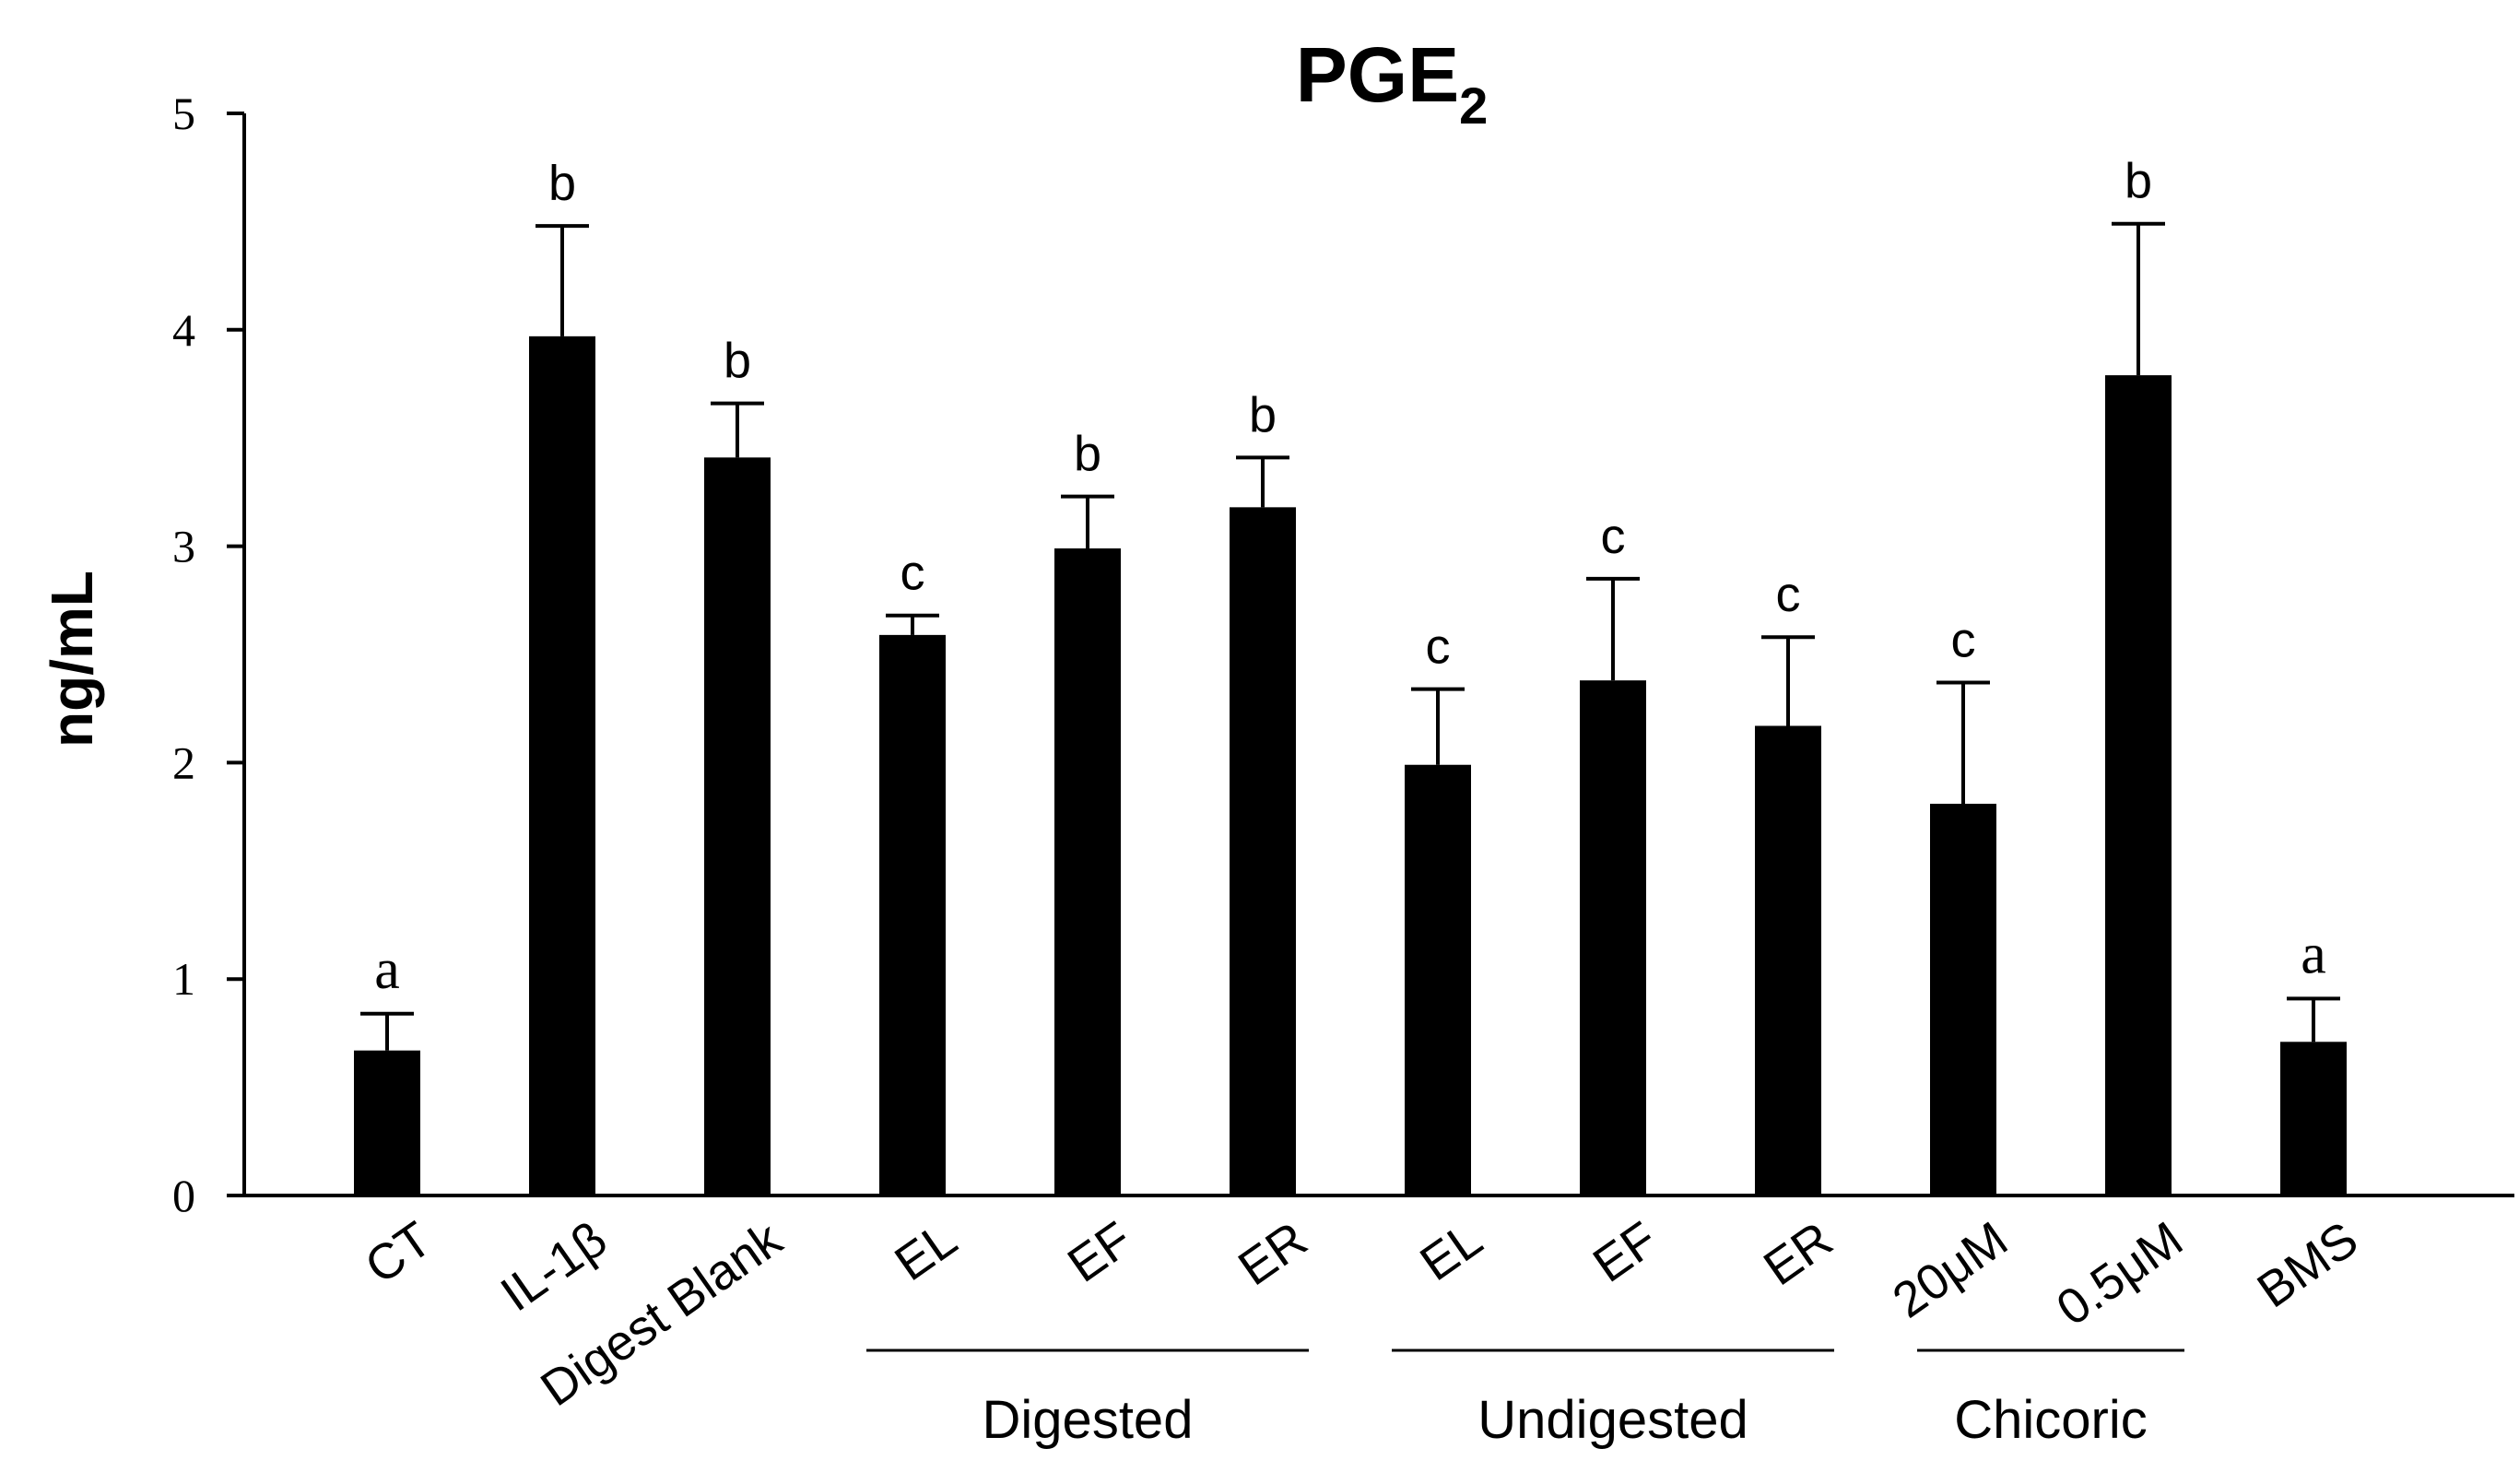 The image size is (2519, 1484). I want to click on y-tick-label: 2, so click(183, 762).